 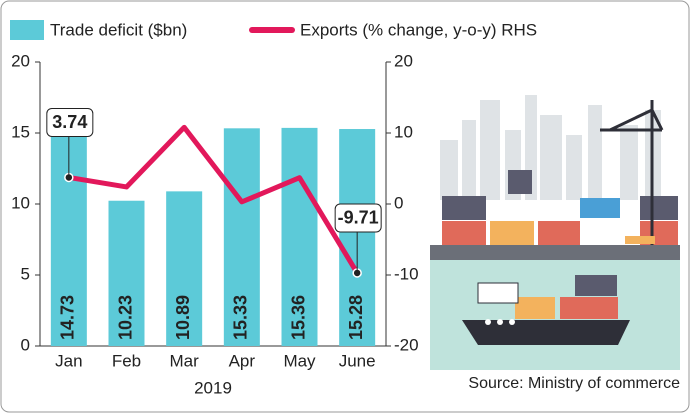 I want to click on y2-tick-label: -10, so click(x=406, y=273).